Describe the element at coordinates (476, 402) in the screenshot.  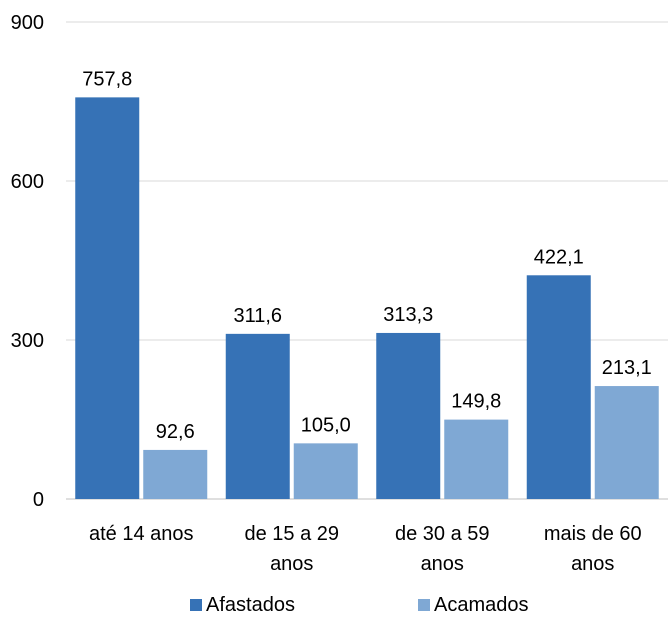
I see `data-label: 149,8` at that location.